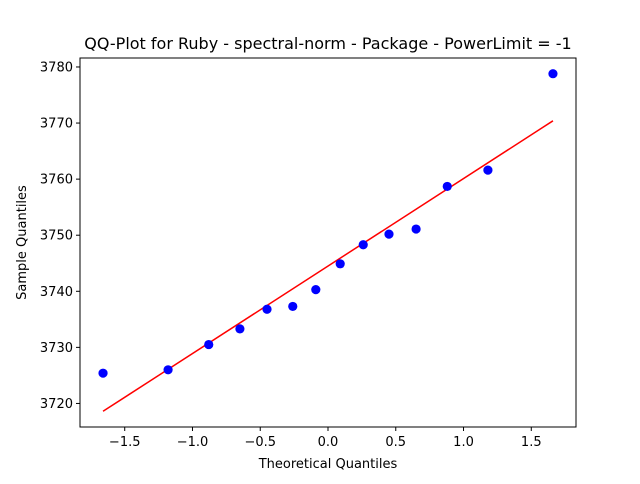  What do you see at coordinates (56, 292) in the screenshot?
I see `y-tick-label: 3740` at bounding box center [56, 292].